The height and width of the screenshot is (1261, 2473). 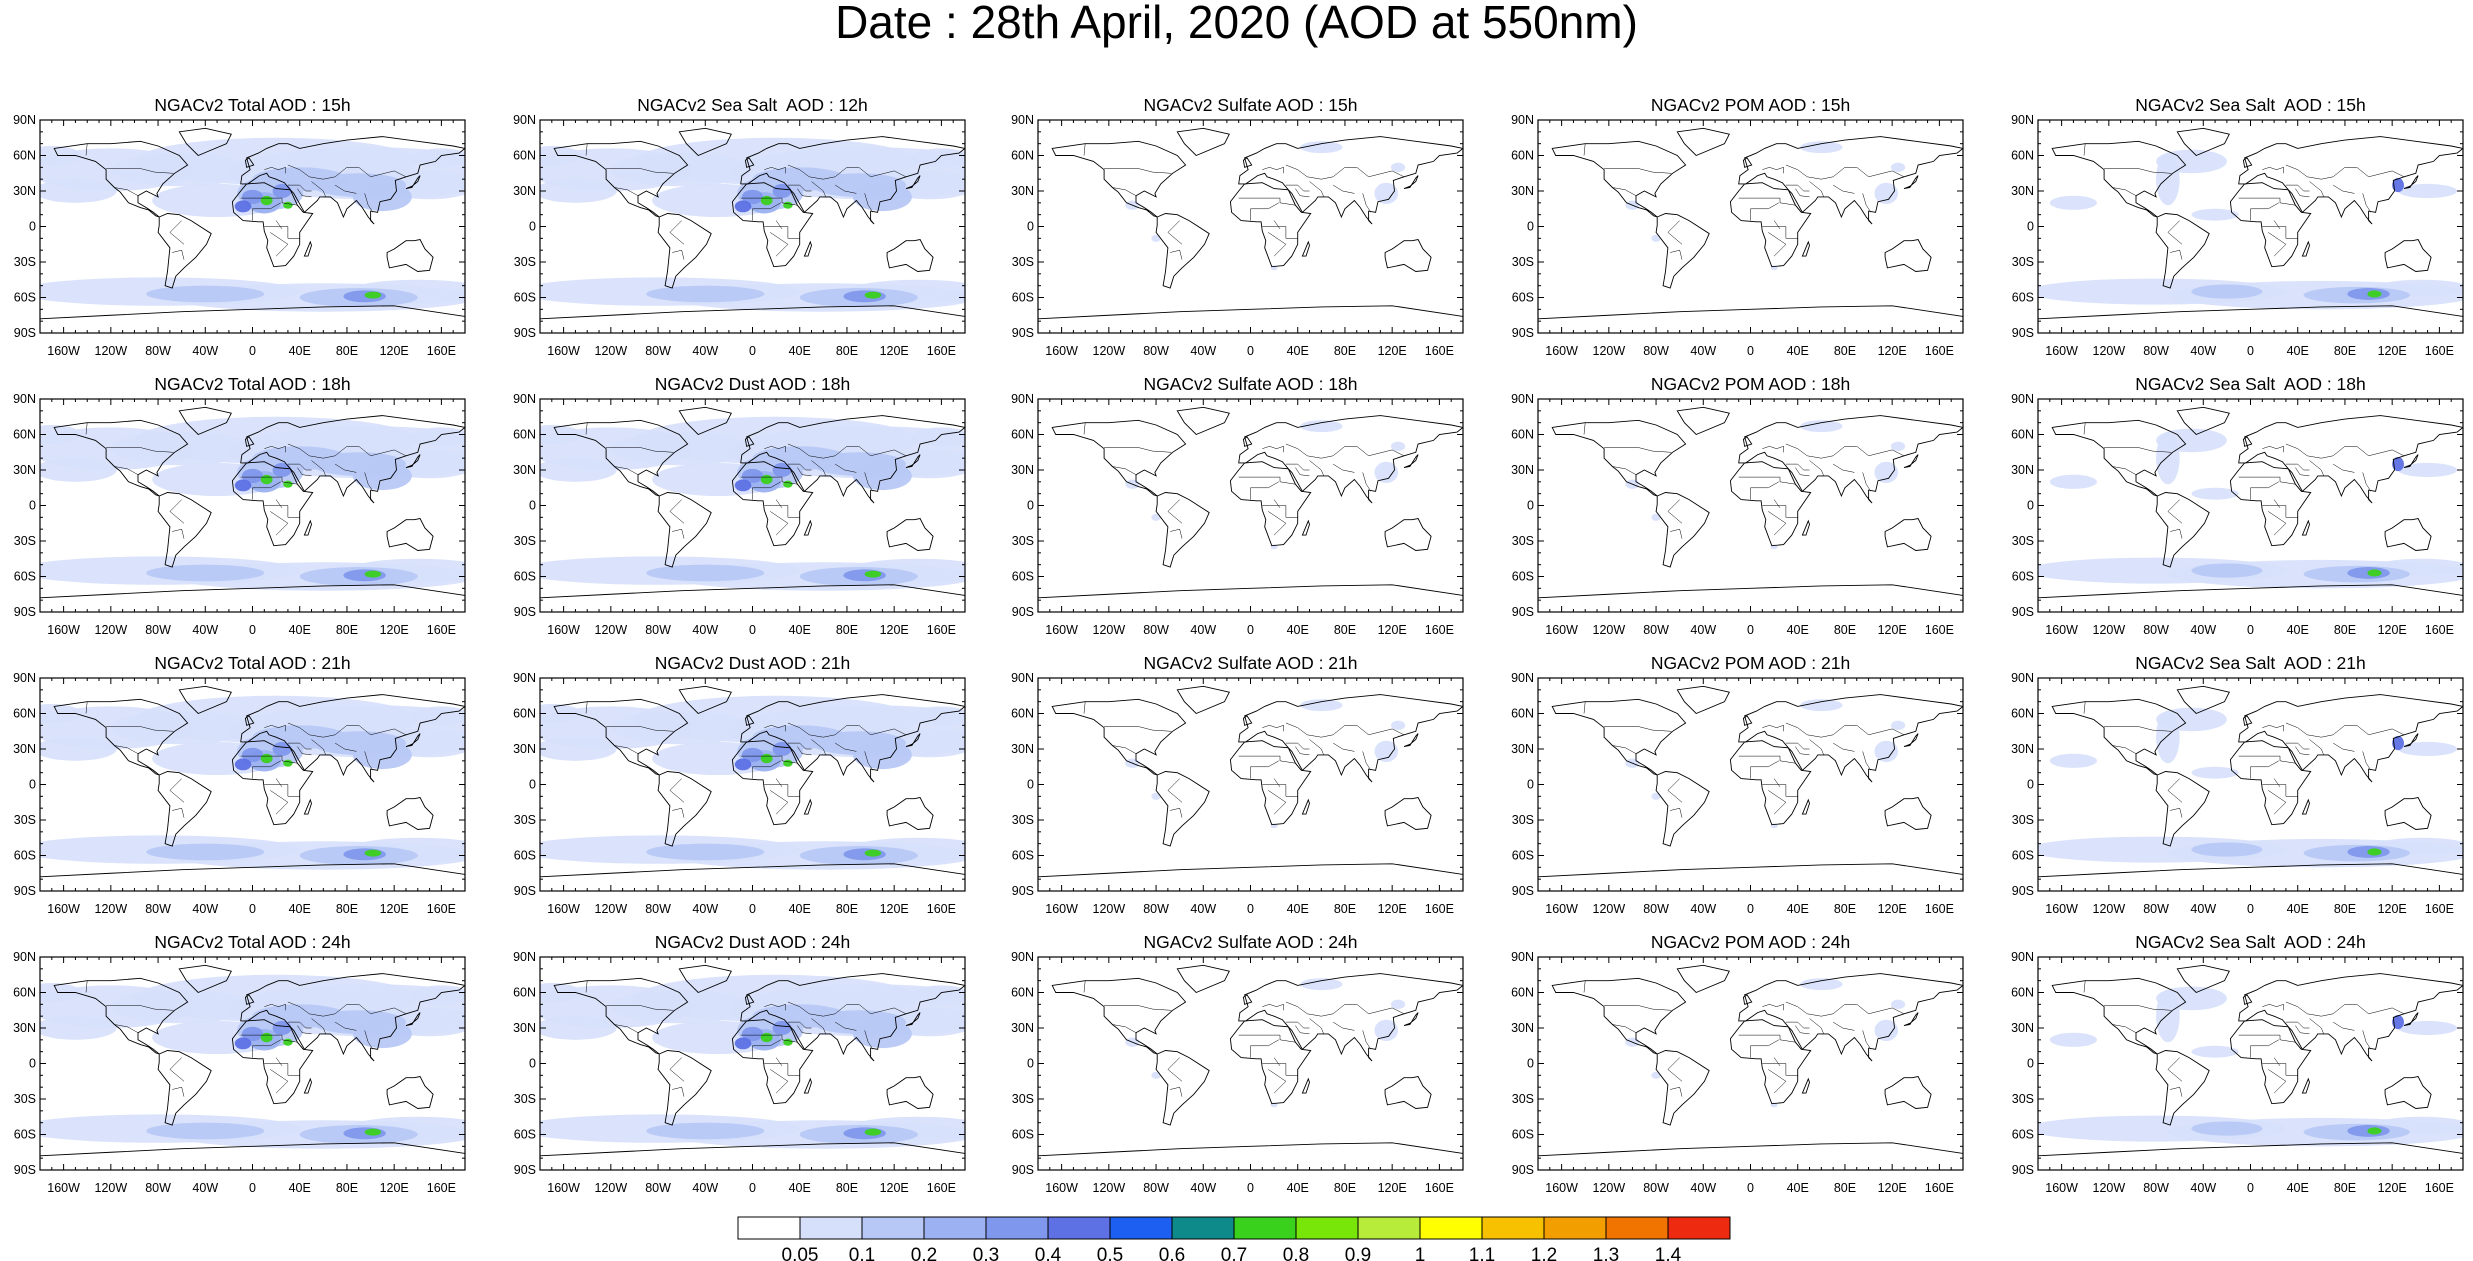 I want to click on panel-title: NGACv2 Sea Salt AOD : 15h, so click(x=2250, y=105).